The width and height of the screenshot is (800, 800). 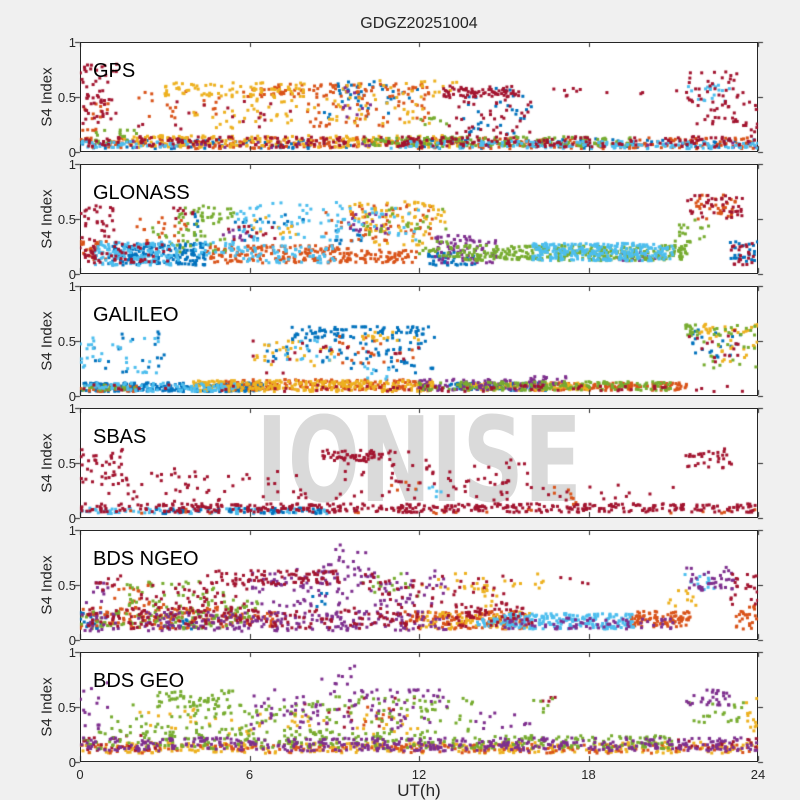 What do you see at coordinates (419, 585) in the screenshot?
I see `panel-bds-ngeo` at bounding box center [419, 585].